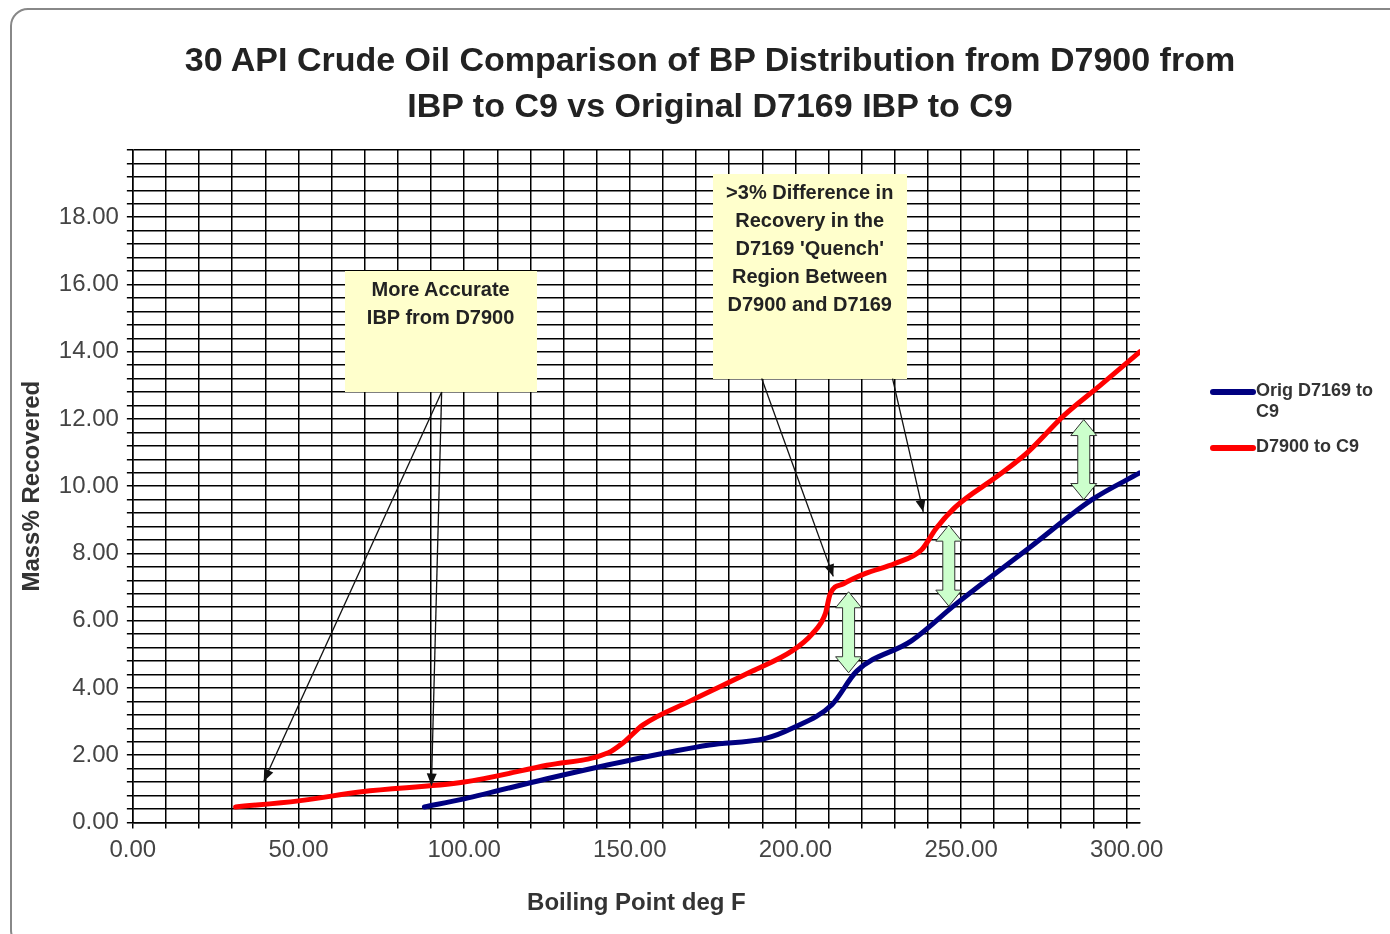 This screenshot has width=1390, height=934. What do you see at coordinates (88, 350) in the screenshot?
I see `y-tick-label: 14.00` at bounding box center [88, 350].